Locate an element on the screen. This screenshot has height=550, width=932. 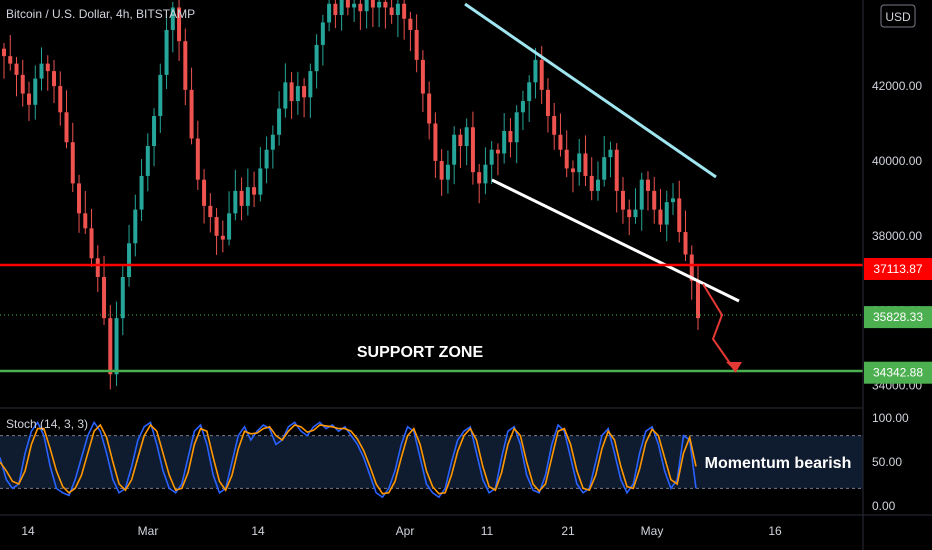
currency-box is located at coordinates (898, 16).